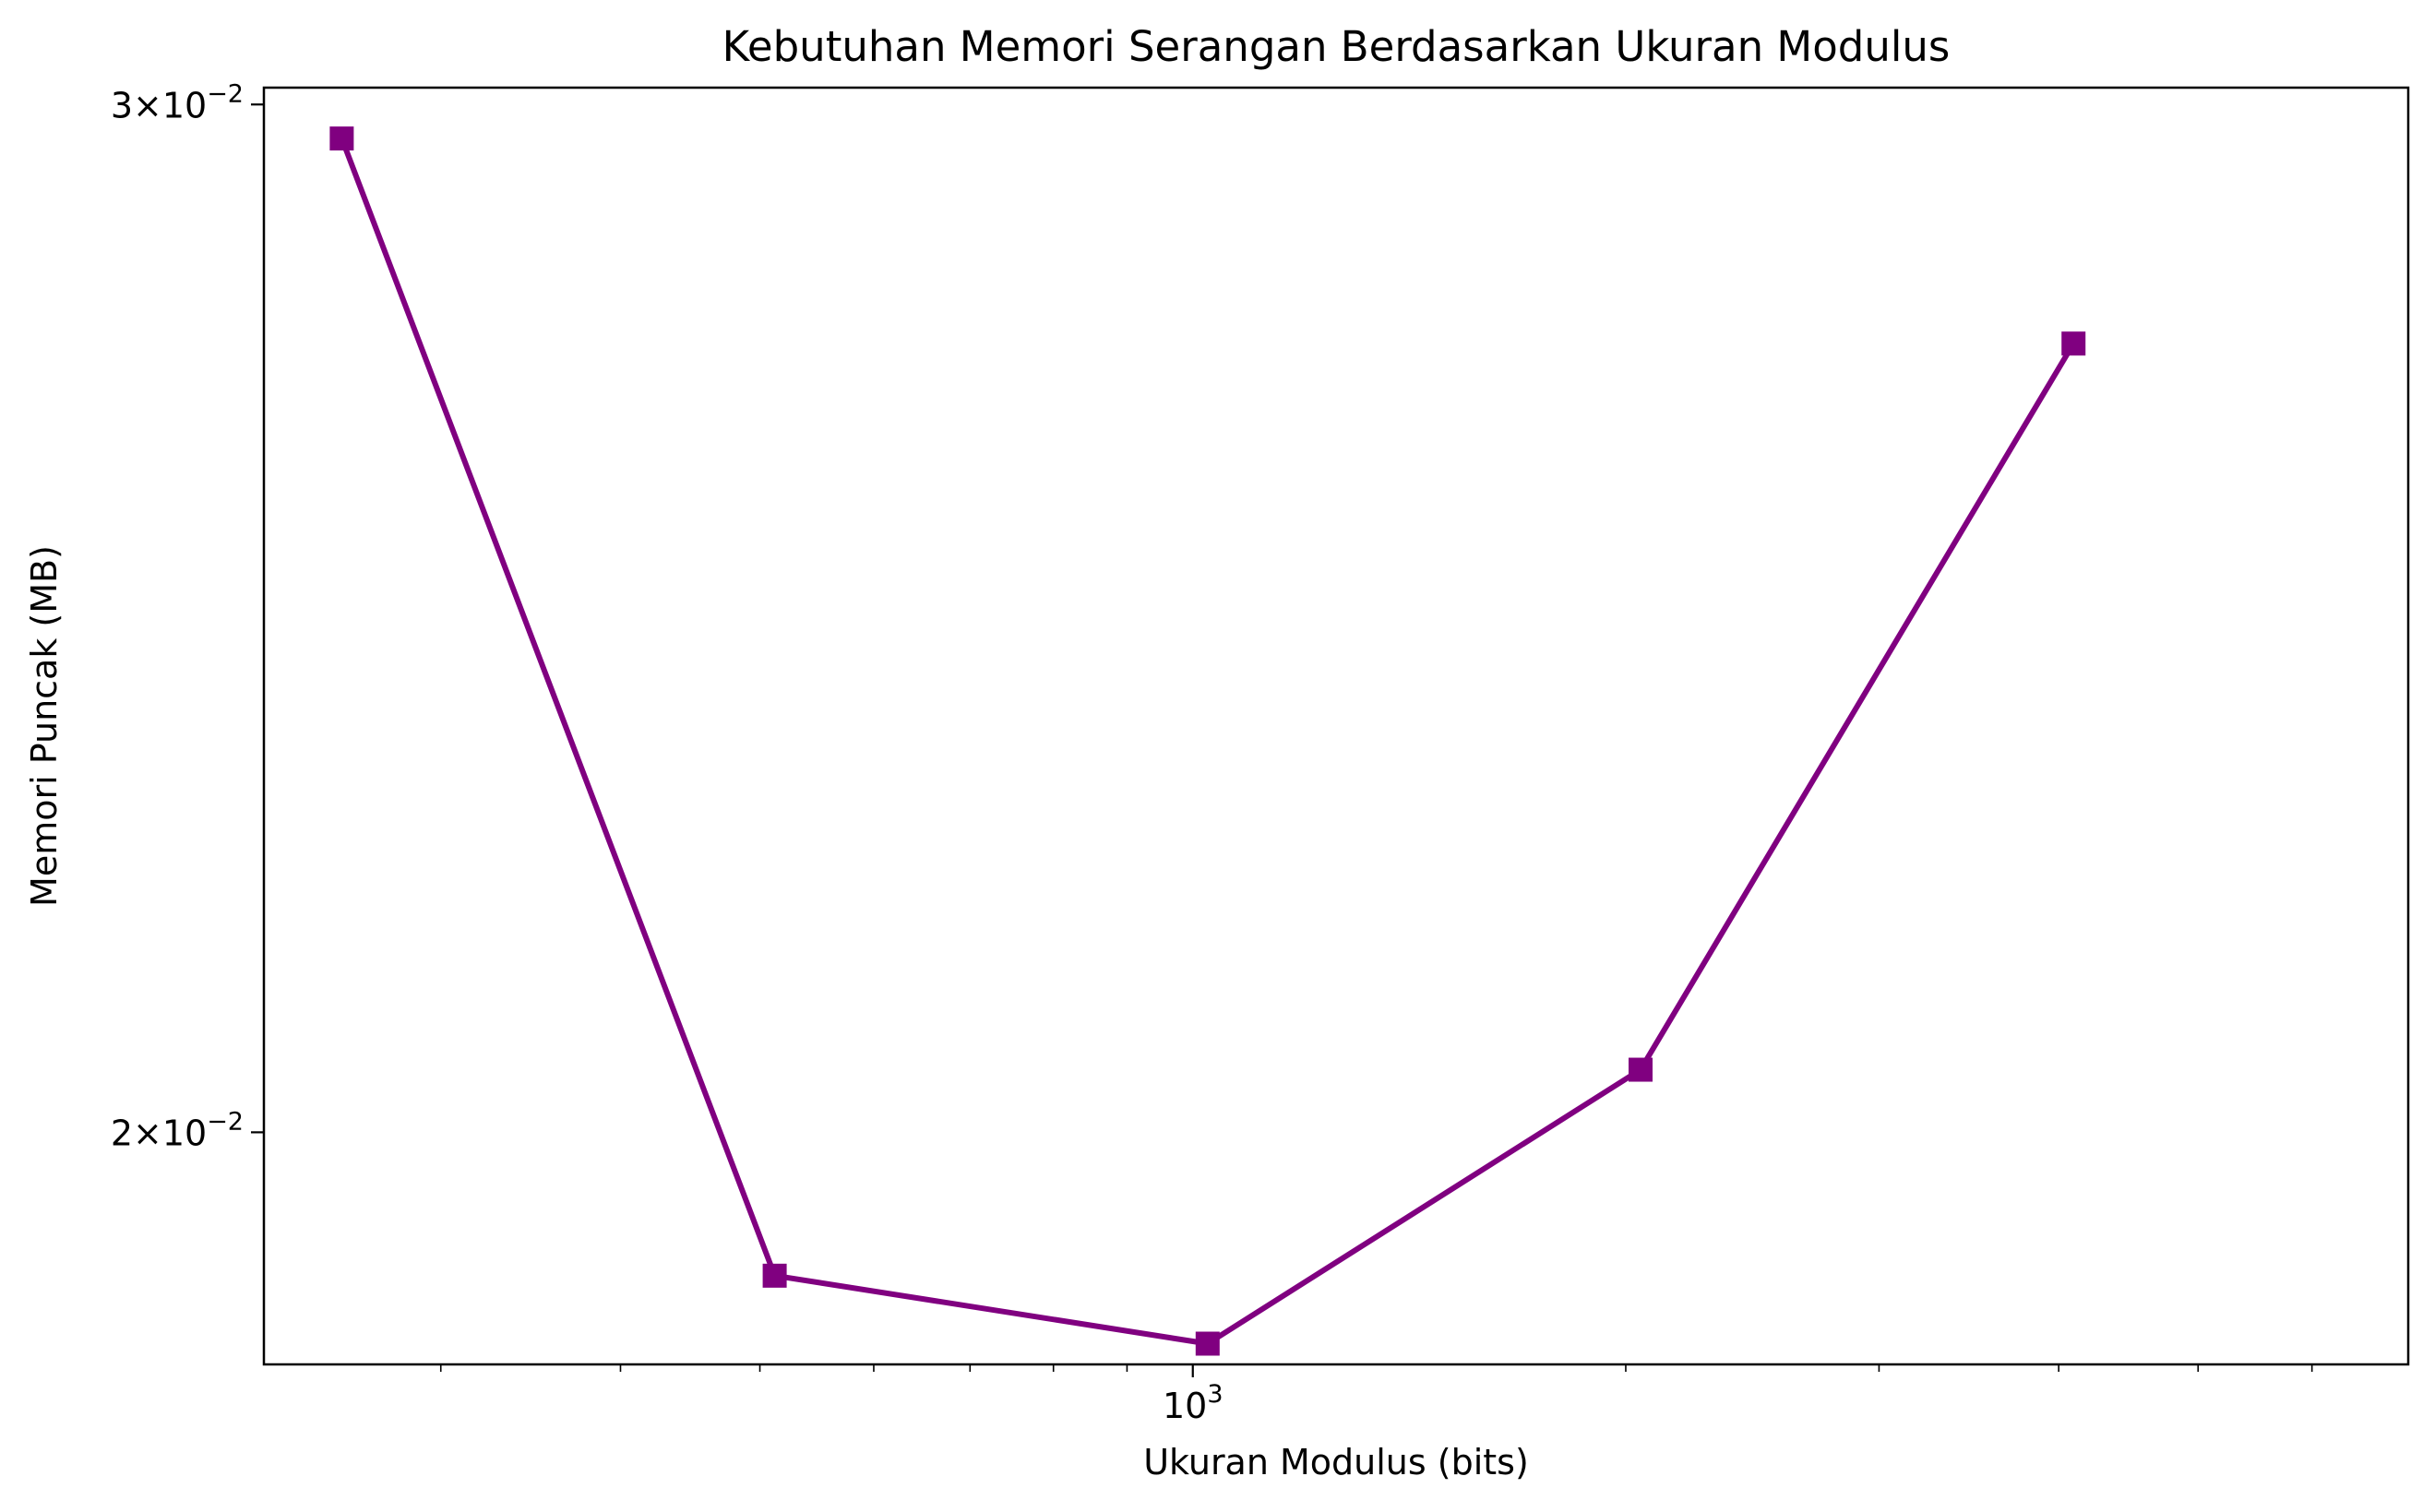  Describe the element at coordinates (44, 726) in the screenshot. I see `y-axis-label: Memori Puncak (MB)` at that location.